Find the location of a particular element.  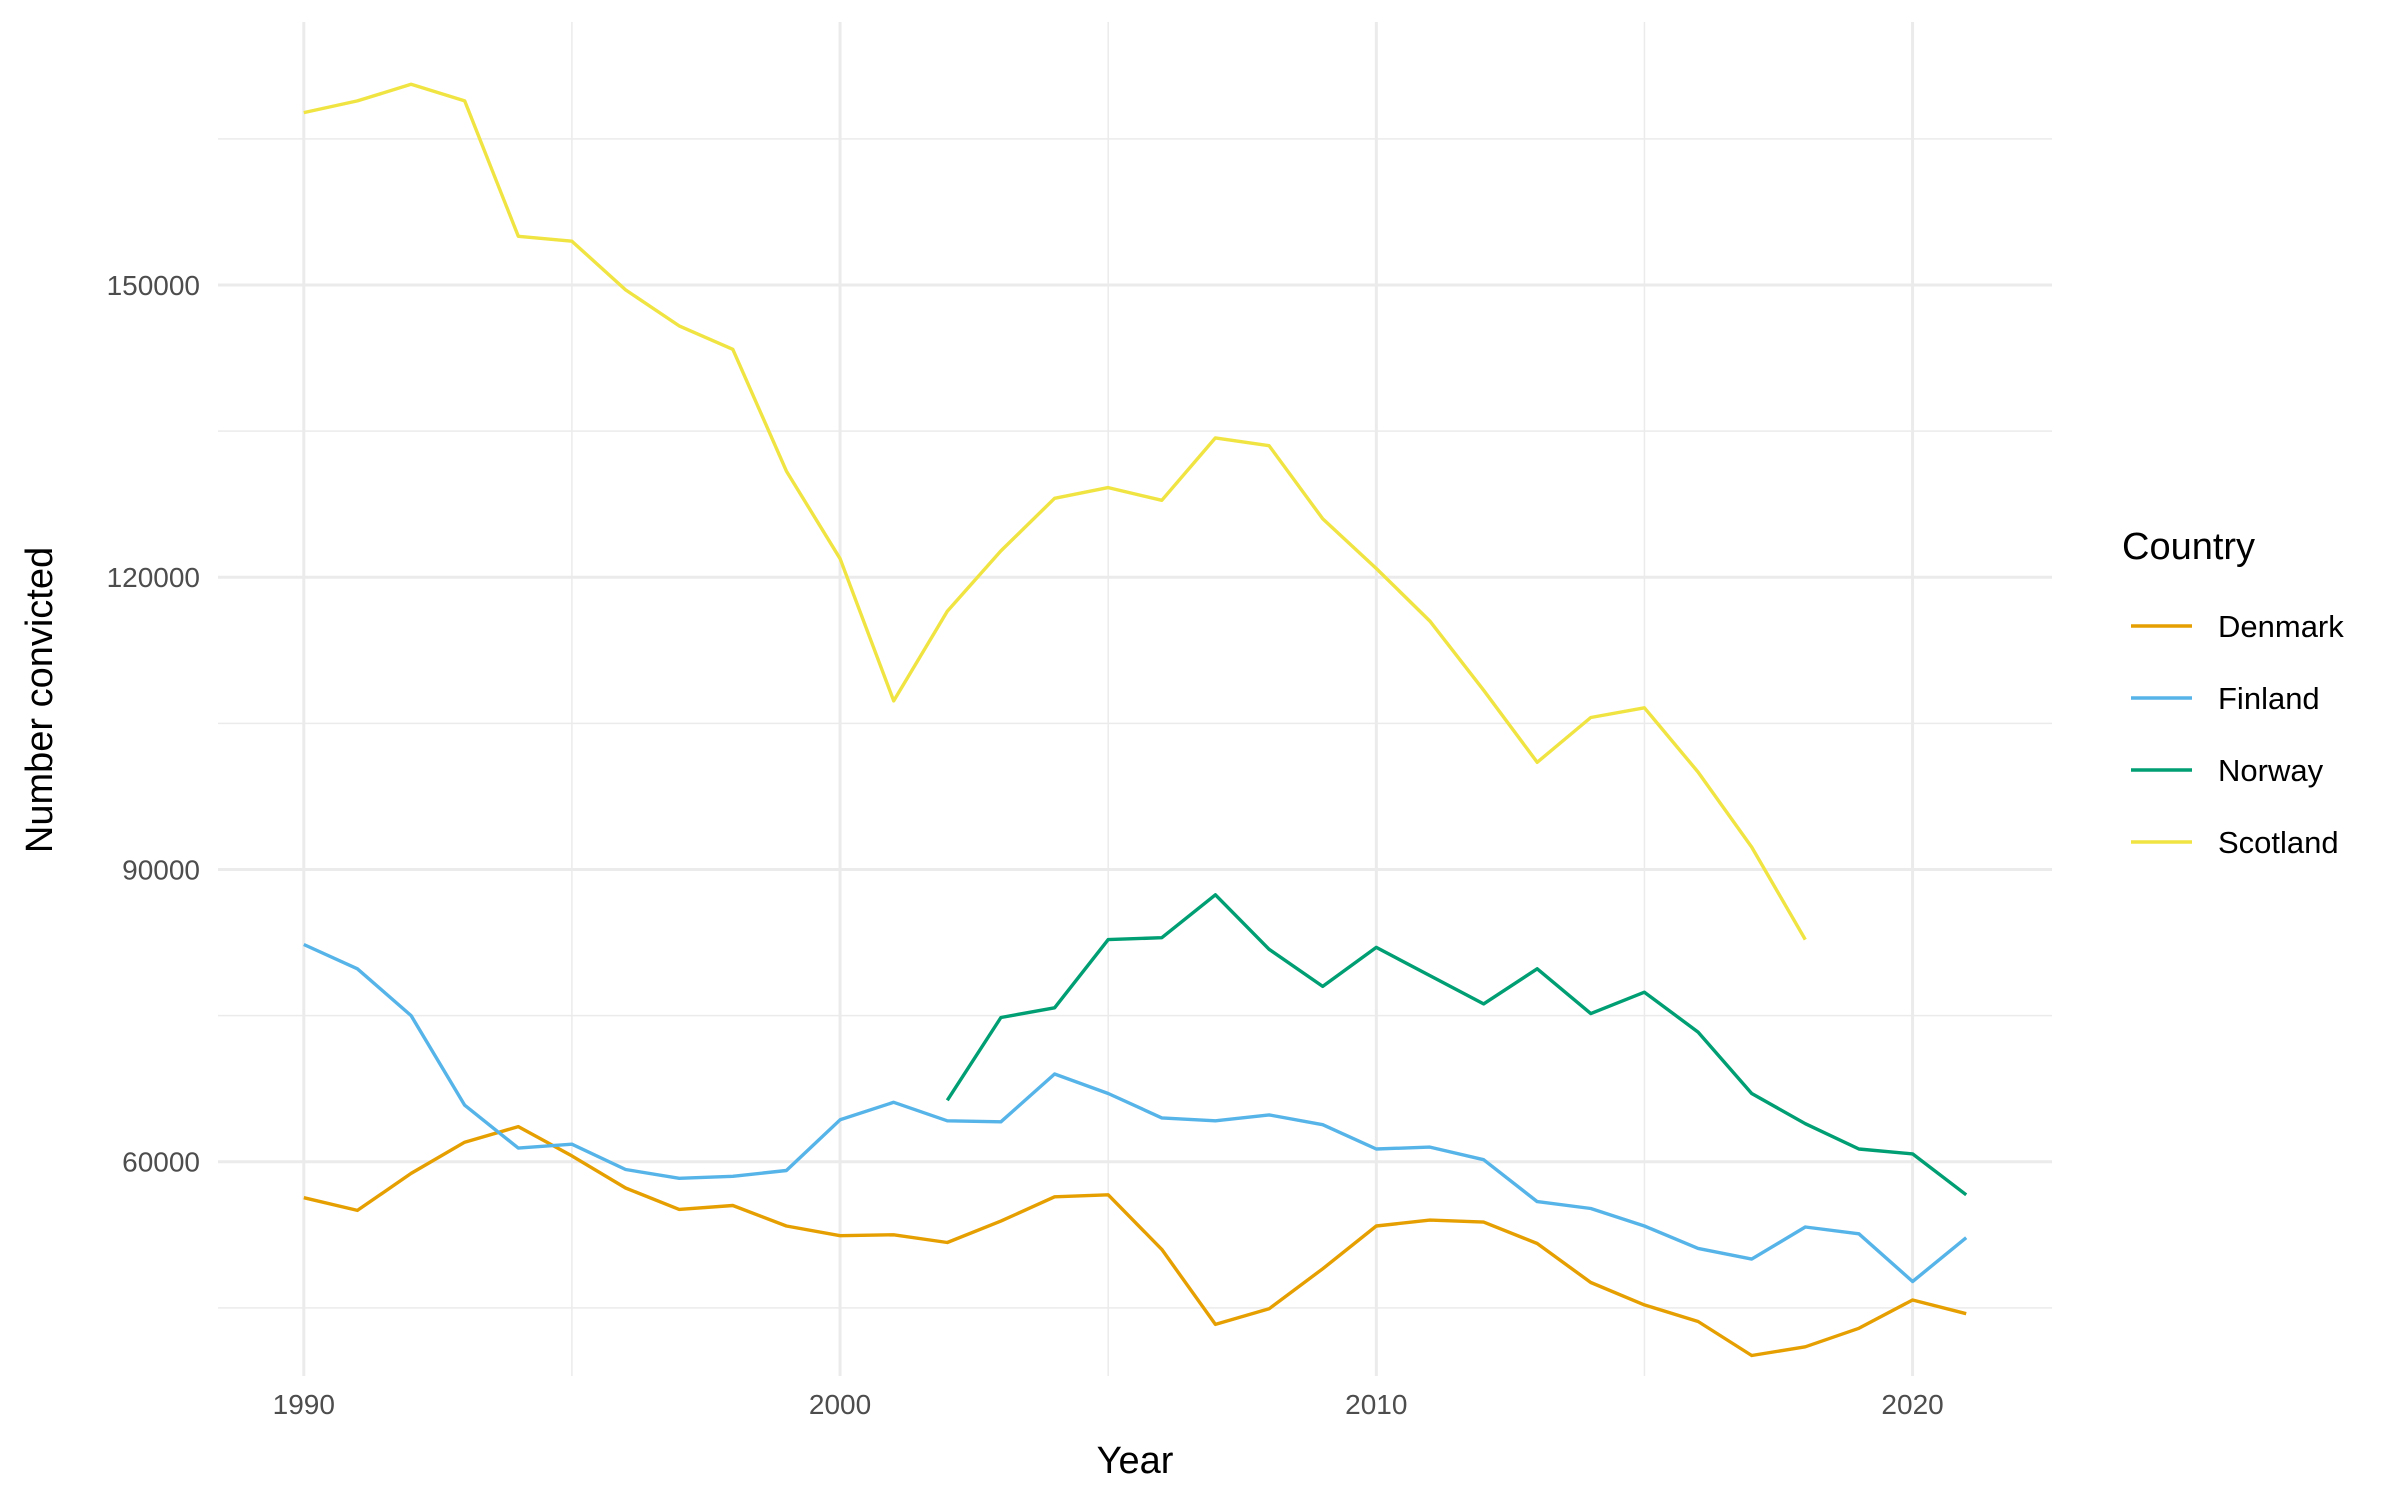

x-axis-title: Year is located at coordinates (1135, 1461).